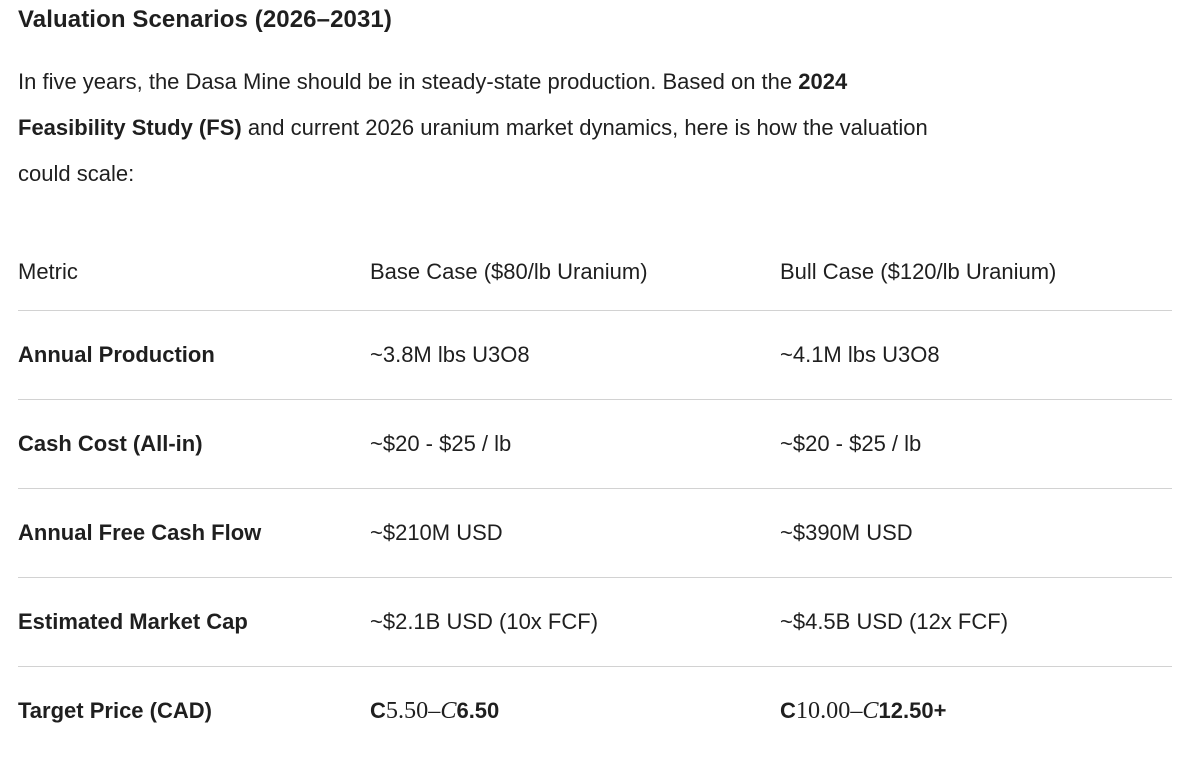 The height and width of the screenshot is (760, 1200). What do you see at coordinates (575, 710) in the screenshot?
I see `base-case-cell: C5.50–C6.50` at bounding box center [575, 710].